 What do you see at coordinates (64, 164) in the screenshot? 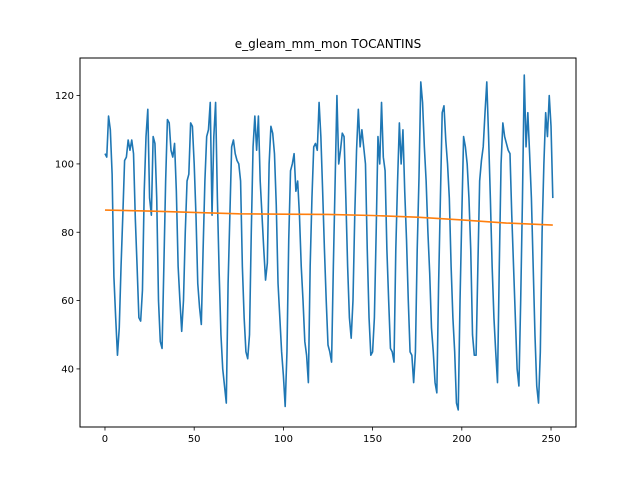
I see `y-tick-label: 100` at bounding box center [64, 164].